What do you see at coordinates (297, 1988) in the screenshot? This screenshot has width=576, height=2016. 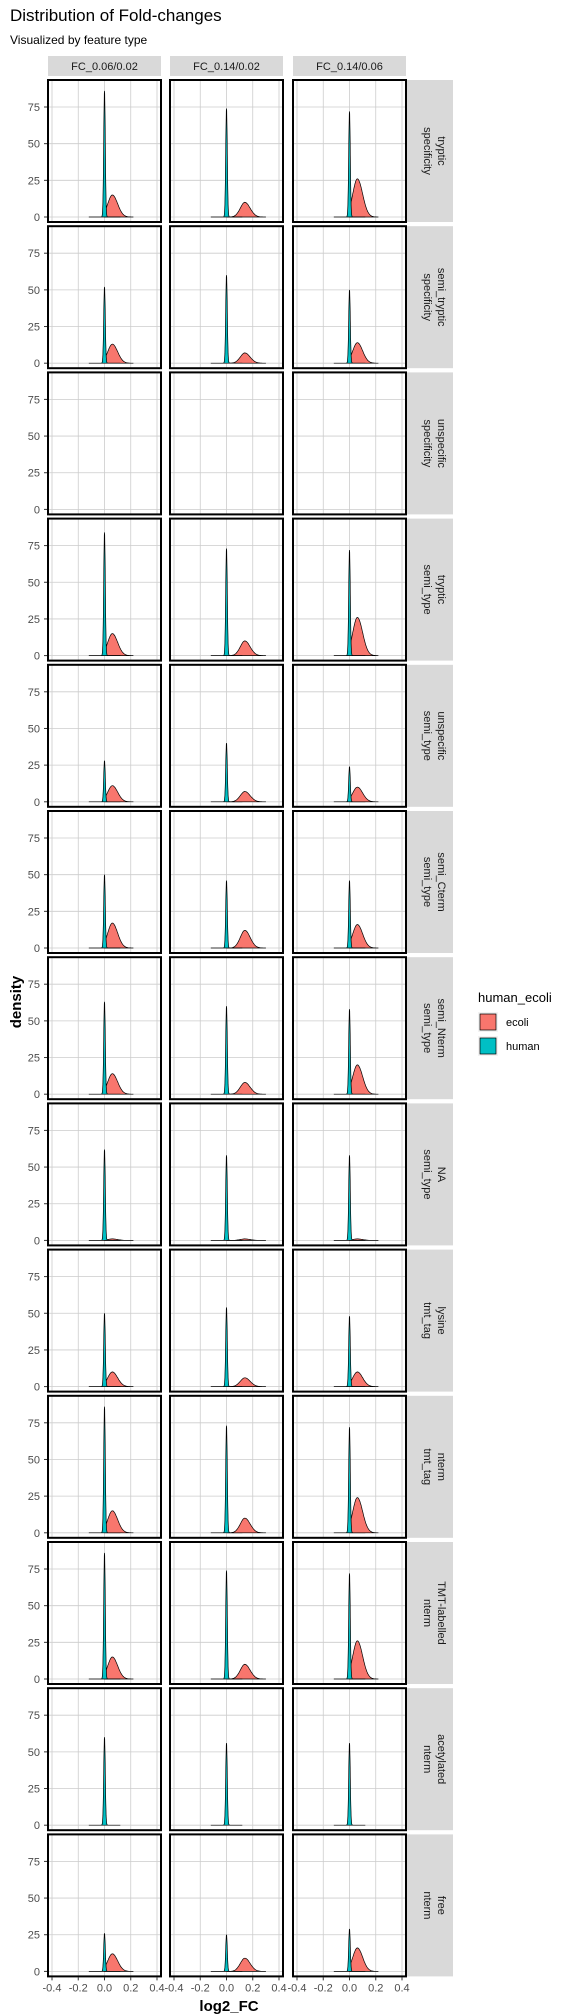 I see `x-tick-label: -0.4` at bounding box center [297, 1988].